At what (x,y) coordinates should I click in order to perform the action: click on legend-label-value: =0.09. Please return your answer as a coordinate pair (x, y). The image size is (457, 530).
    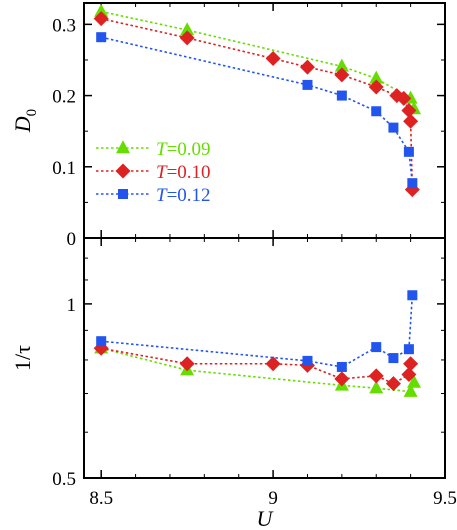
    Looking at the image, I should click on (189, 149).